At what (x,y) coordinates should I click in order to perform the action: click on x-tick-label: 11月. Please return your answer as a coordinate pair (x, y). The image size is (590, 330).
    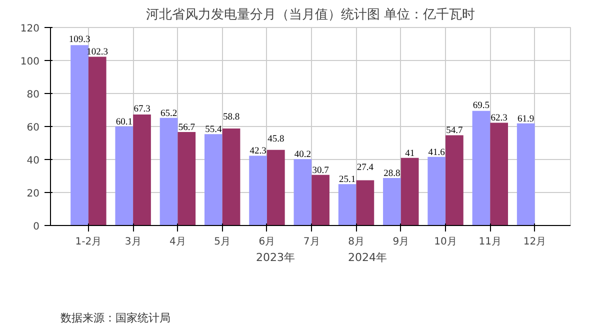
    Looking at the image, I should click on (490, 242).